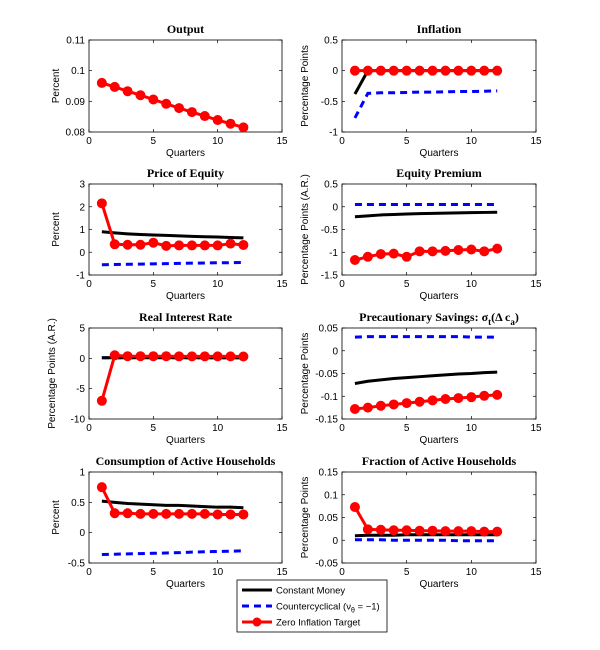 This screenshot has width=600, height=650. Describe the element at coordinates (76, 133) in the screenshot. I see `y-tick-label: 0.08` at that location.